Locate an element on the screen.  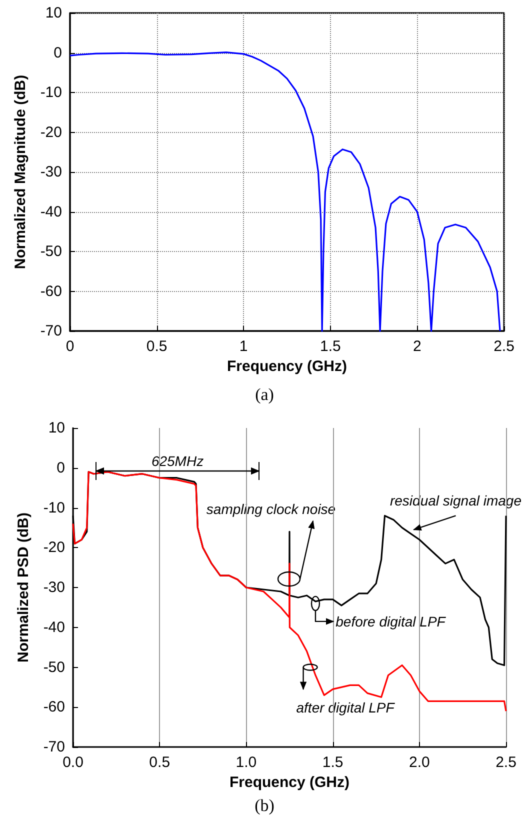
annotation: after digital LPF is located at coordinates (346, 707).